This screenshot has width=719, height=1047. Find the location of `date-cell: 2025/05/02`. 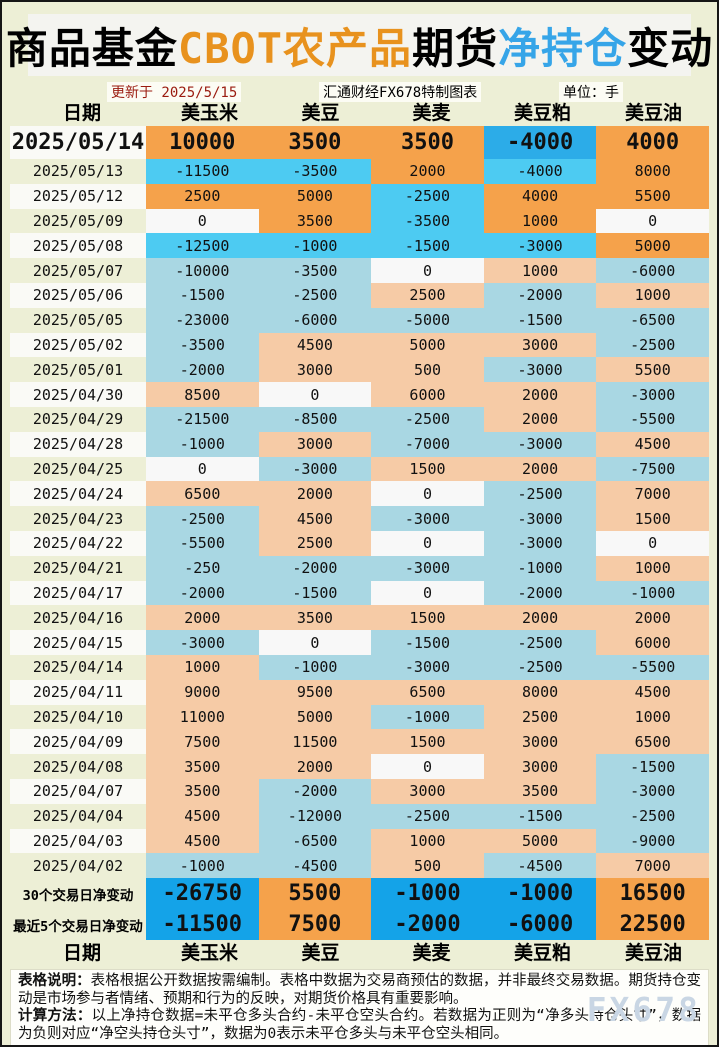

date-cell: 2025/05/02 is located at coordinates (78, 345).